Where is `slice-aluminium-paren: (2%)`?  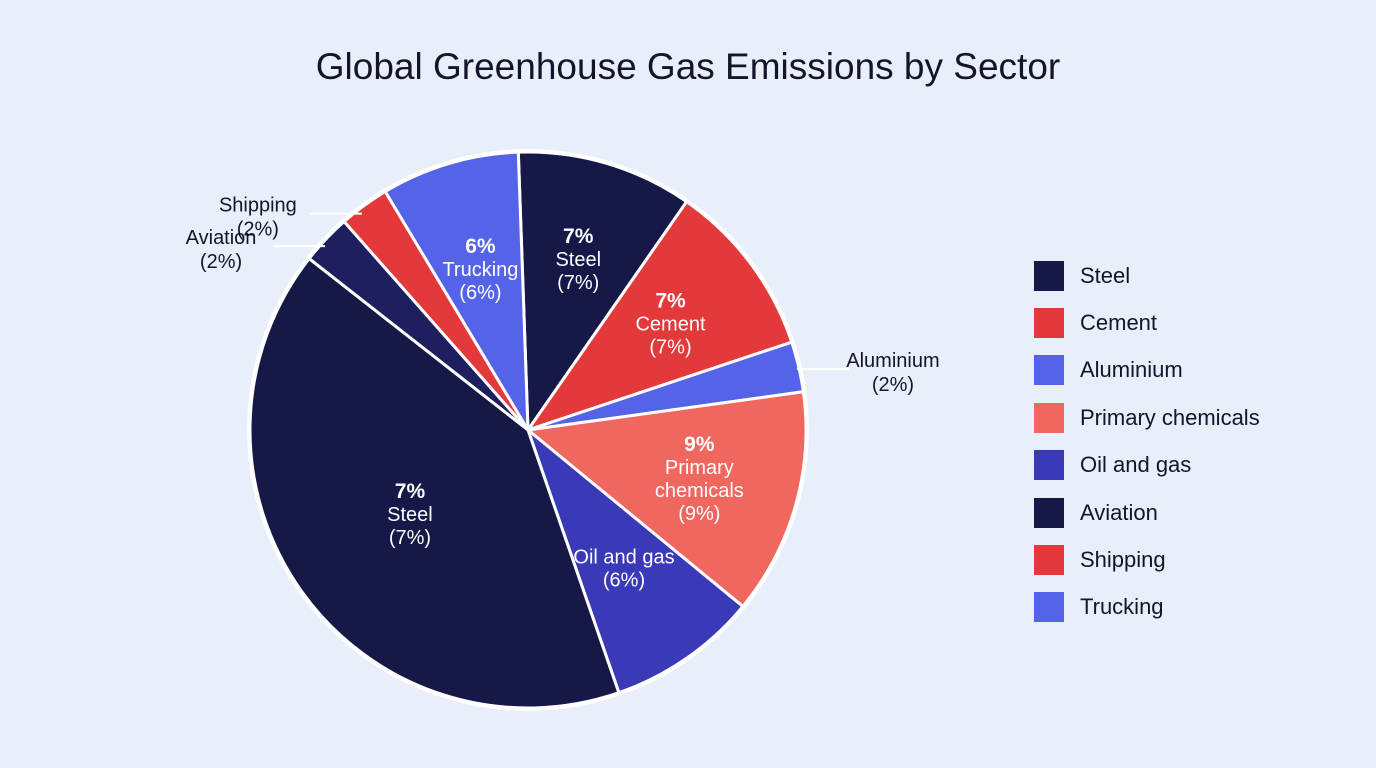
slice-aluminium-paren: (2%) is located at coordinates (893, 385).